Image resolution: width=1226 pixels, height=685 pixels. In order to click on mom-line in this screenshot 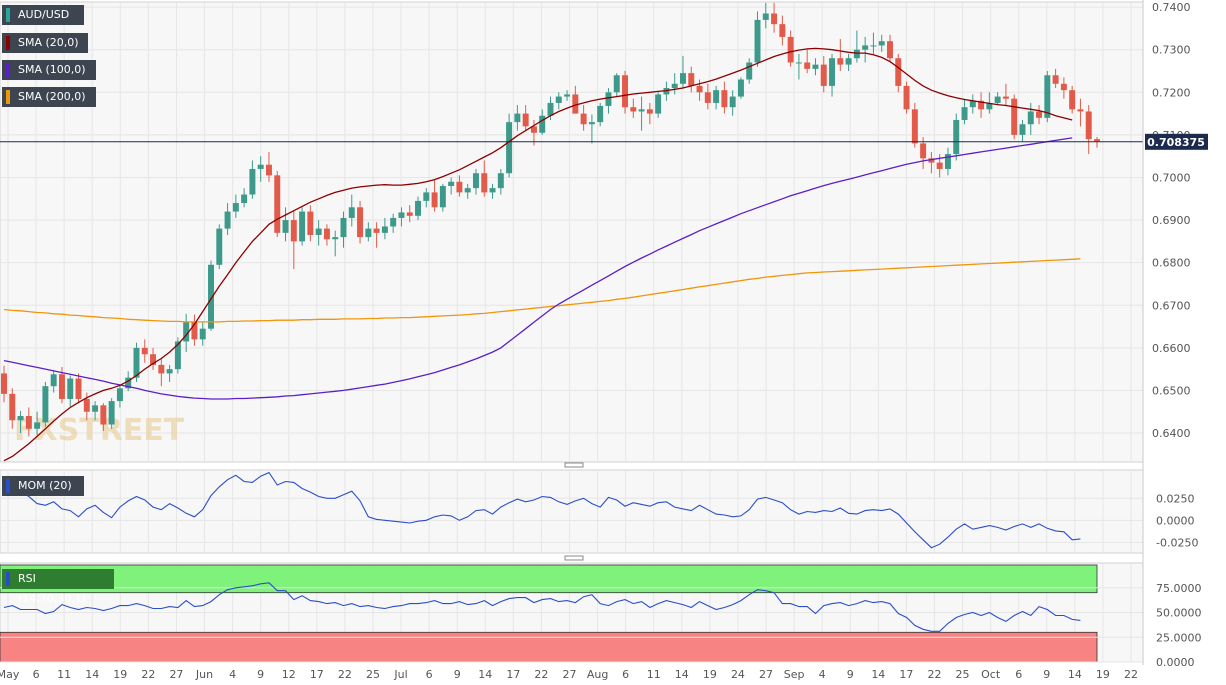, I will do `click(542, 510)`.